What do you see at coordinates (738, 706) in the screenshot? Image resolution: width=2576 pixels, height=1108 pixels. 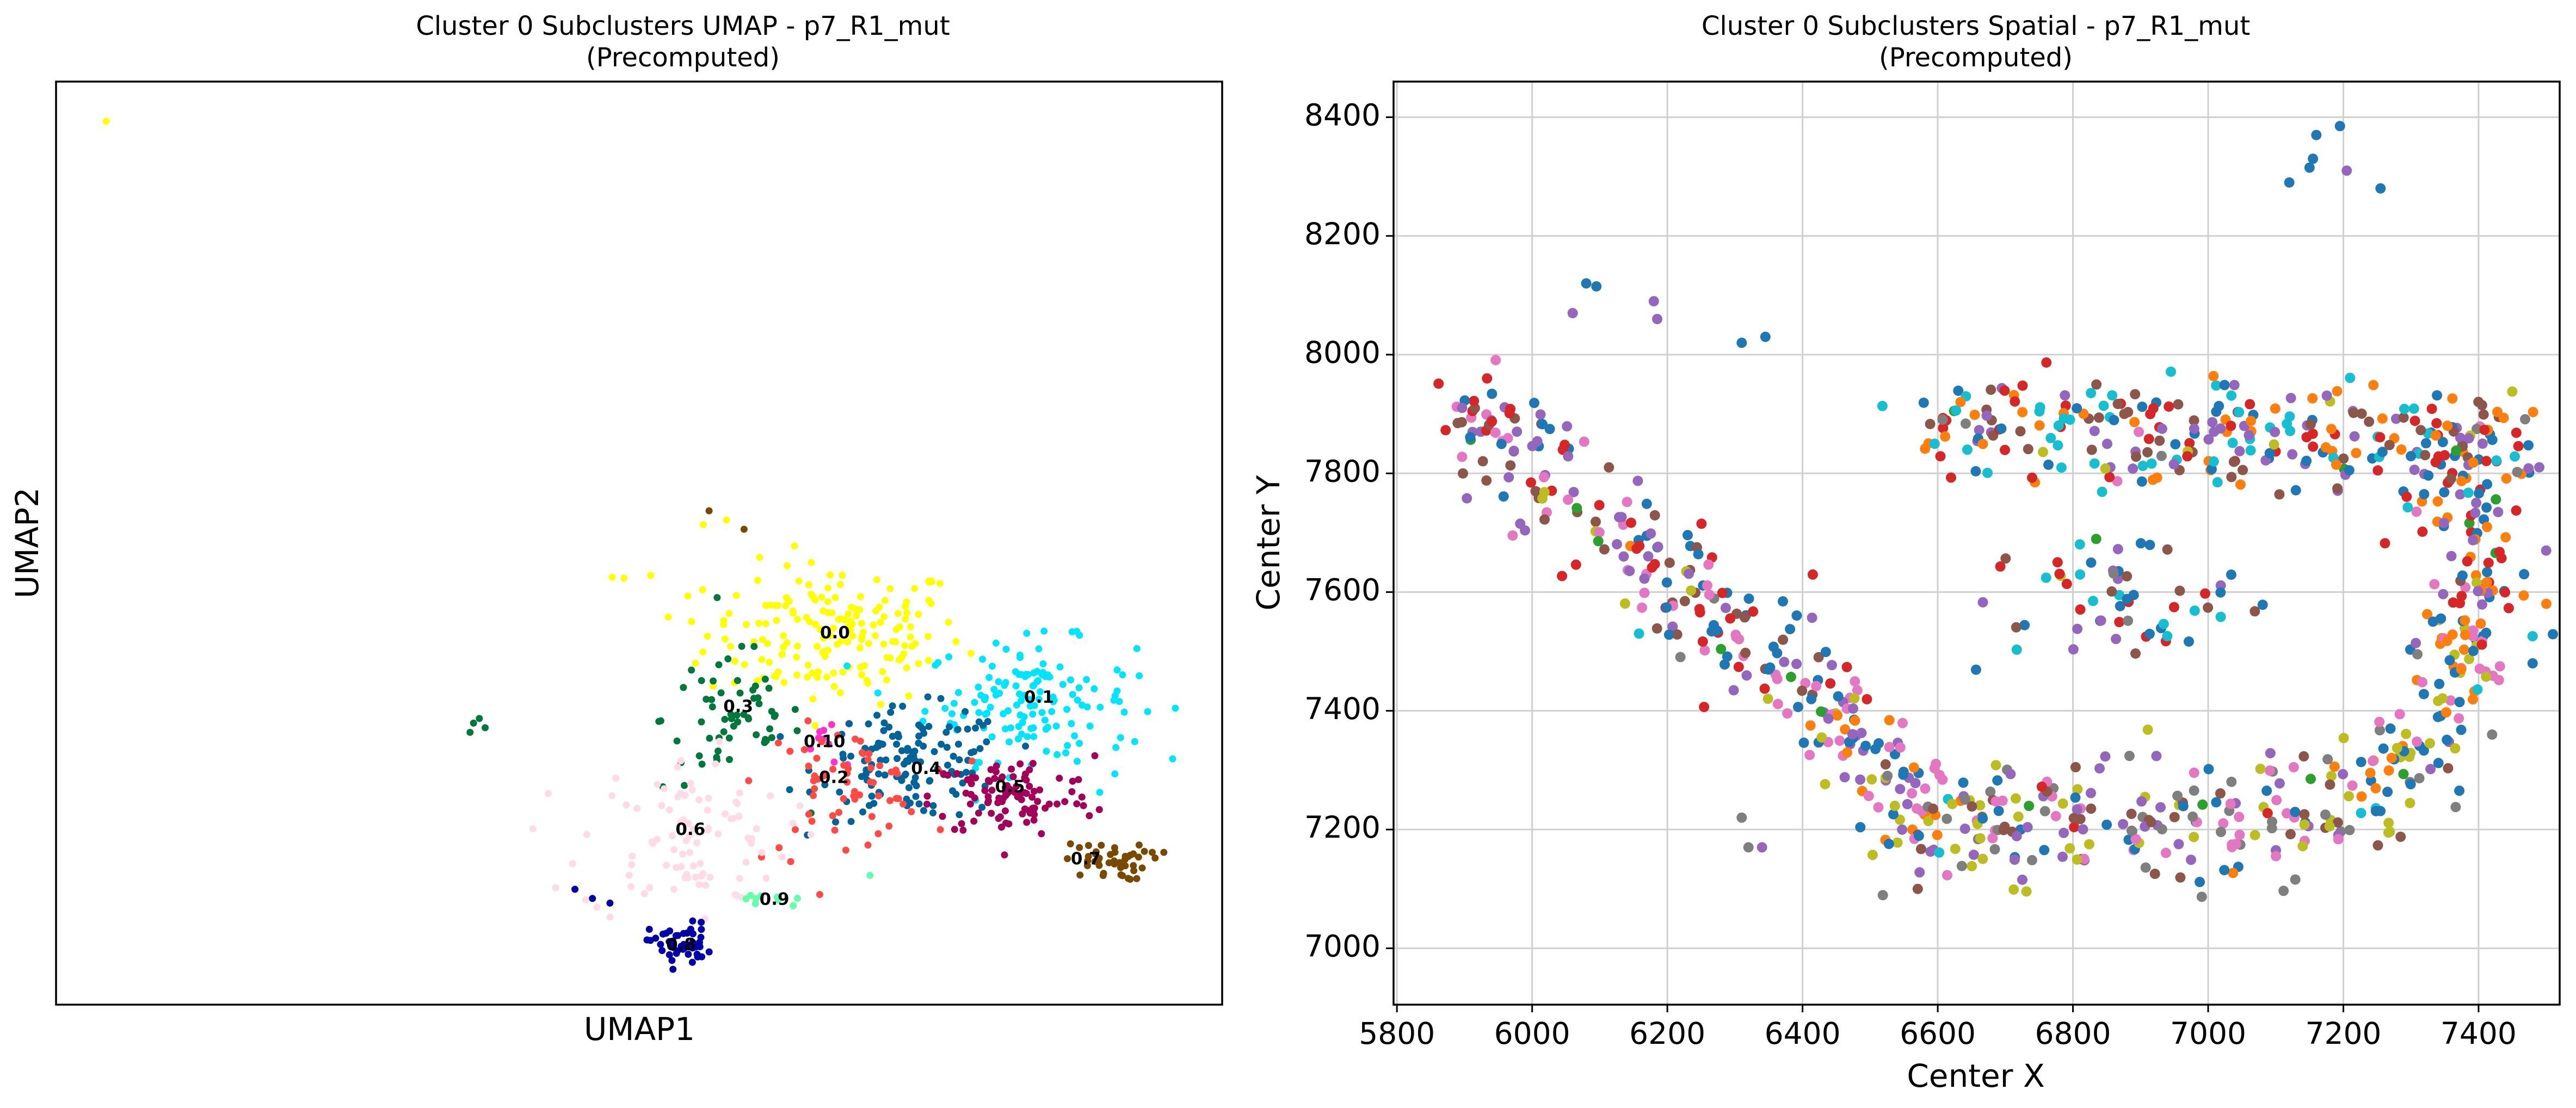 I see `umap-cluster-label: 0.3` at bounding box center [738, 706].